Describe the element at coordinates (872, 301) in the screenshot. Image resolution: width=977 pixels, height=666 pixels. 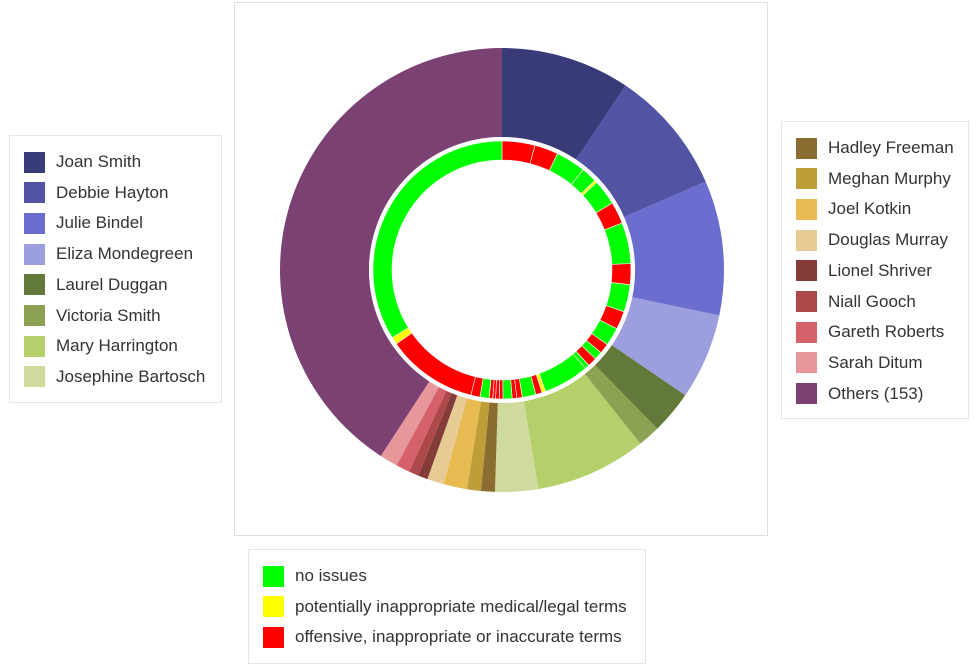
I see `legend-label: Niall Gooch` at that location.